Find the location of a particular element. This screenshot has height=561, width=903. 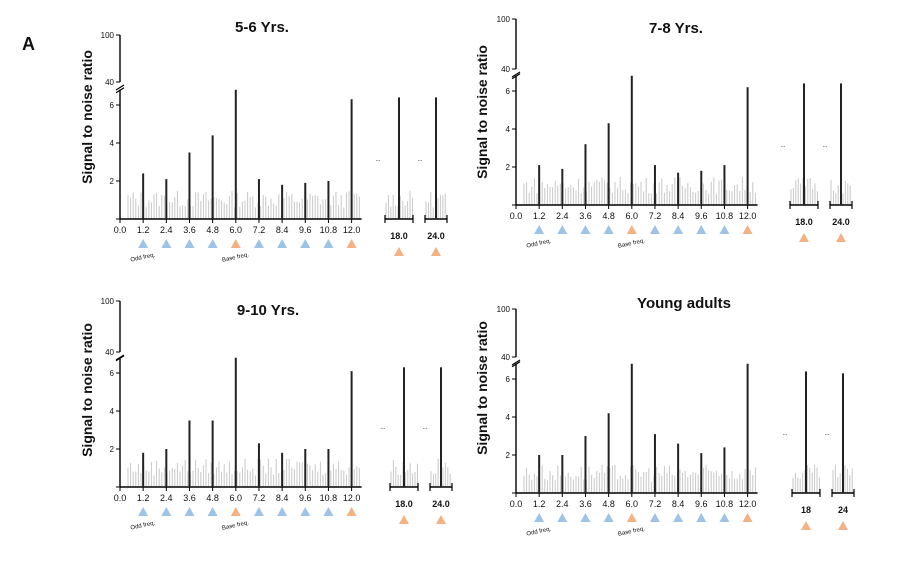

x-tick-label: 18 is located at coordinates (806, 510).